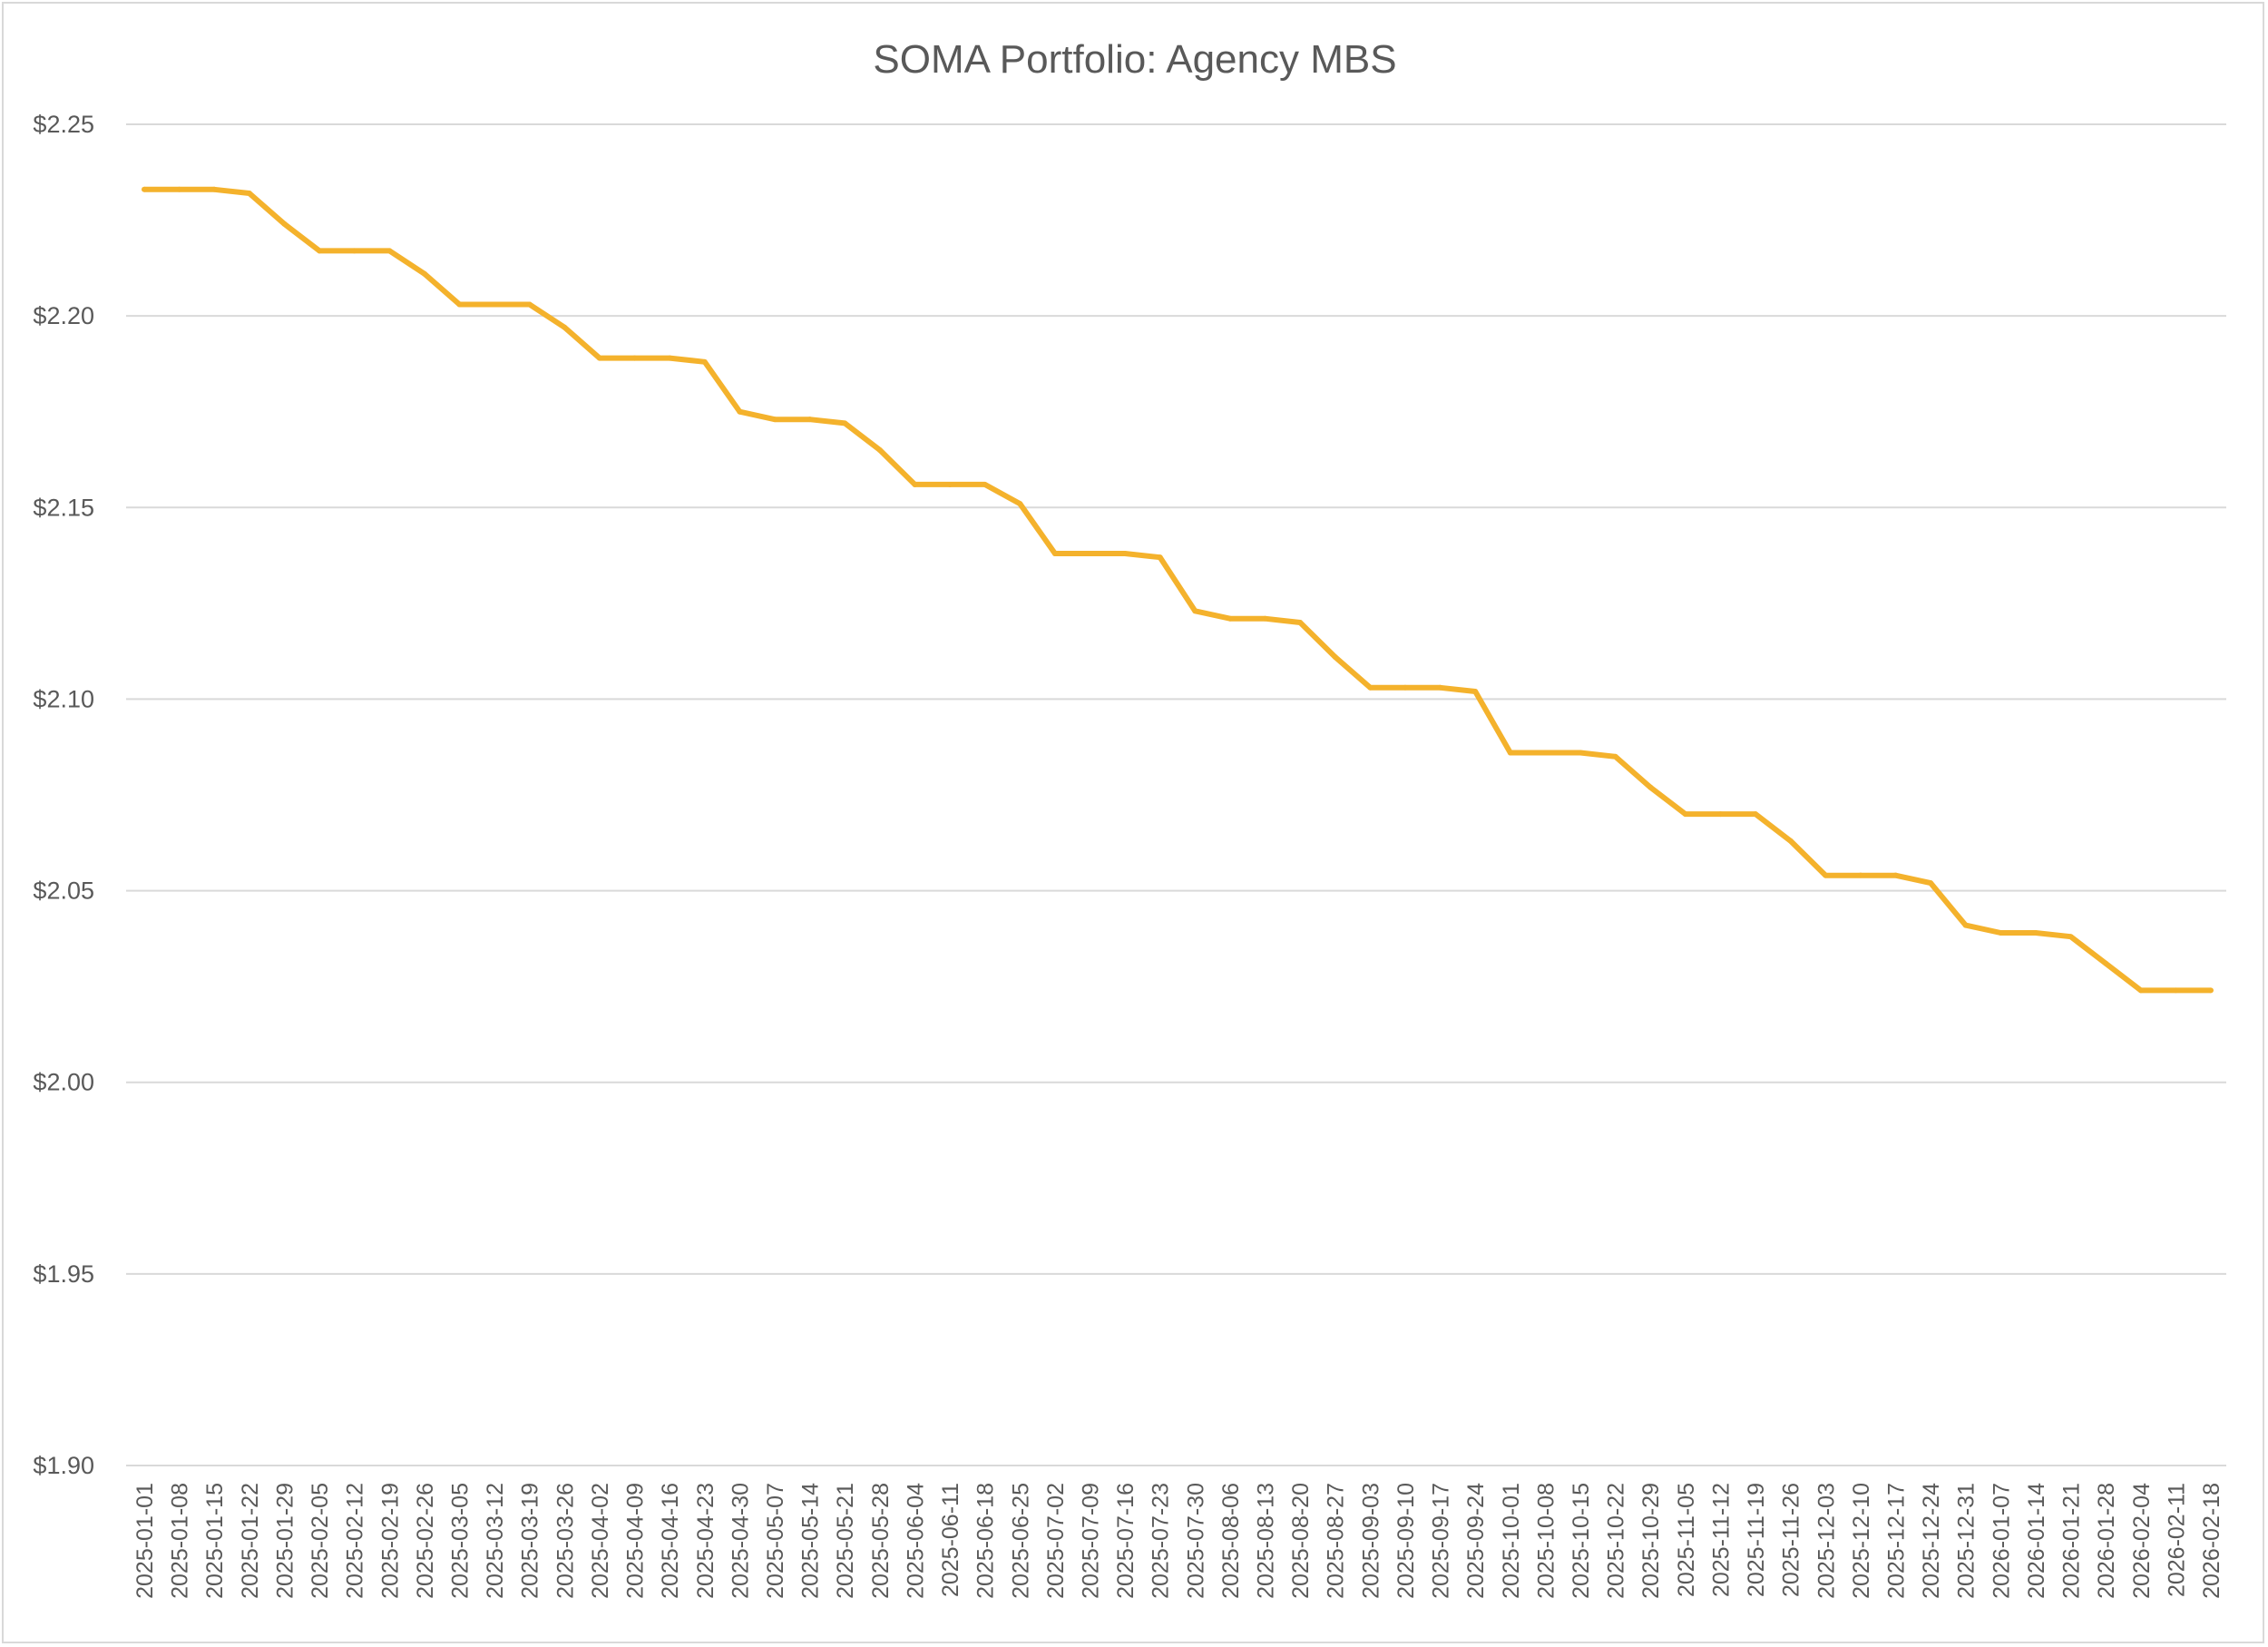 The image size is (2268, 1647). I want to click on x-tick-label: 2026-02-04, so click(2142, 1541).